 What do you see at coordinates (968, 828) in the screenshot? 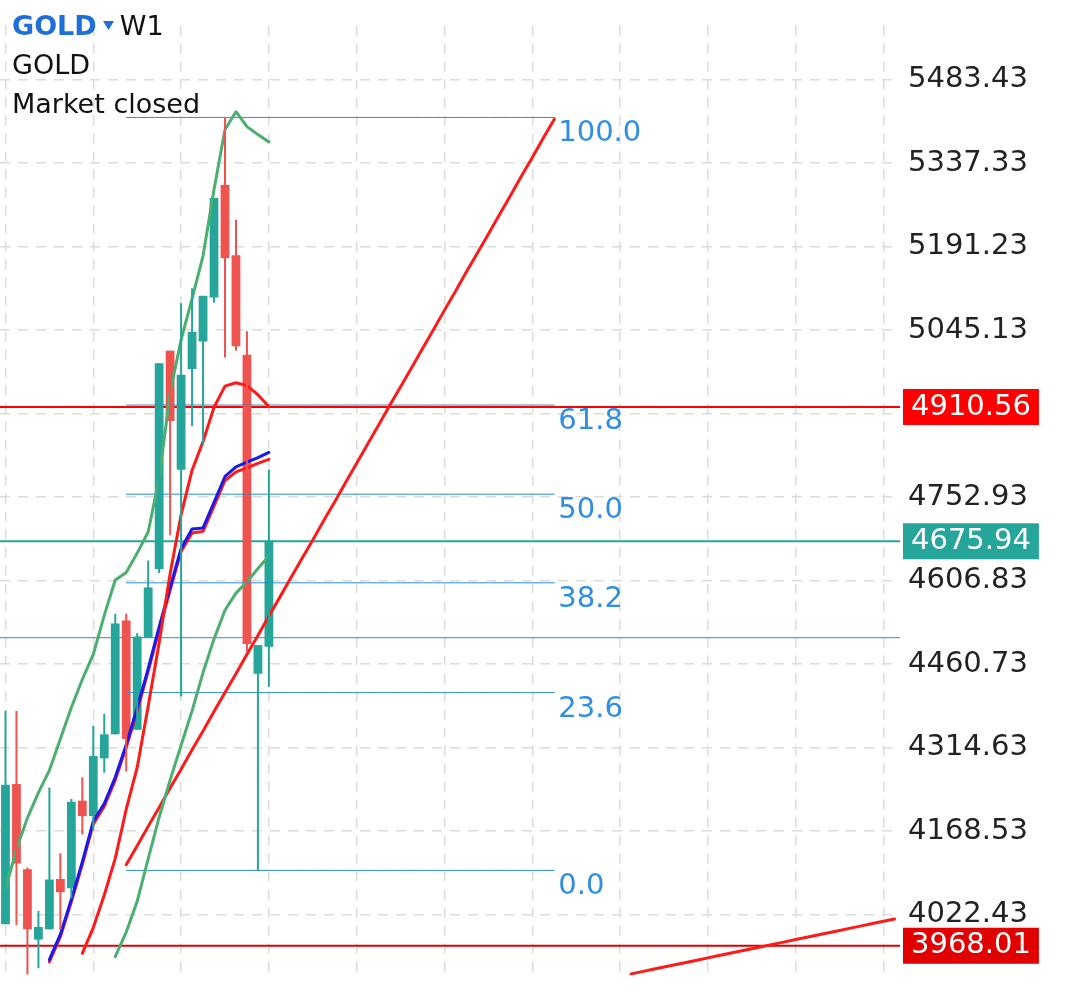
I see `y-tick-label: 4168.53` at bounding box center [968, 828].